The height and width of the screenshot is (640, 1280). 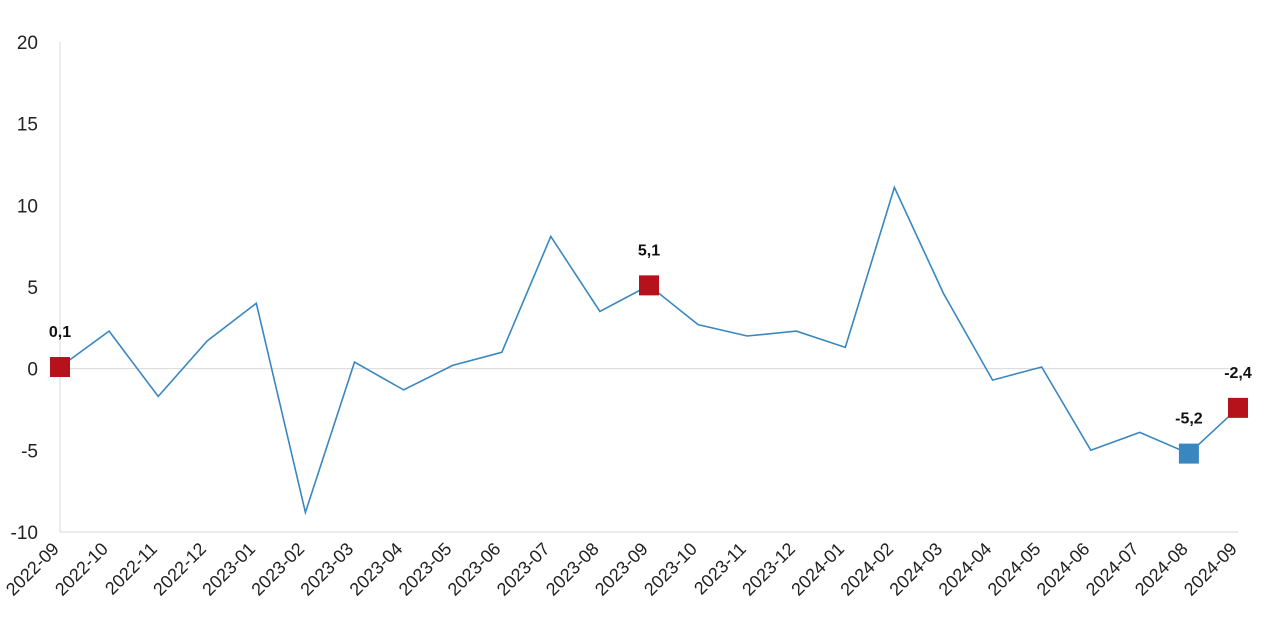 What do you see at coordinates (60, 332) in the screenshot?
I see `data-label: 0,1` at bounding box center [60, 332].